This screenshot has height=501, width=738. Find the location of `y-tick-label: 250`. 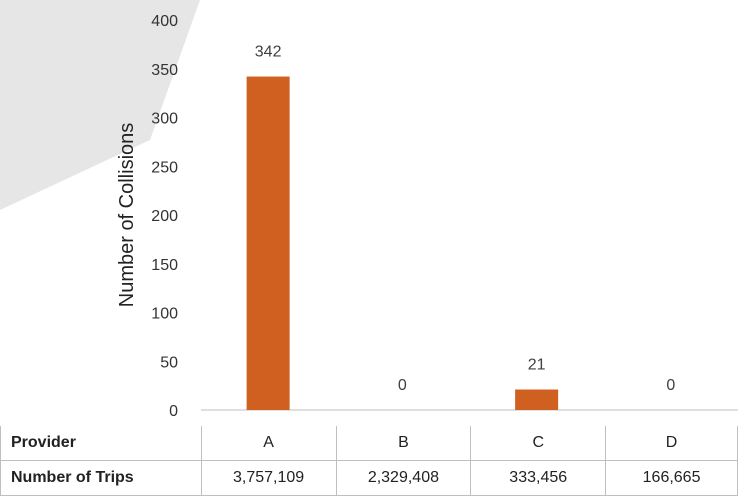

y-tick-label: 250 is located at coordinates (164, 167).